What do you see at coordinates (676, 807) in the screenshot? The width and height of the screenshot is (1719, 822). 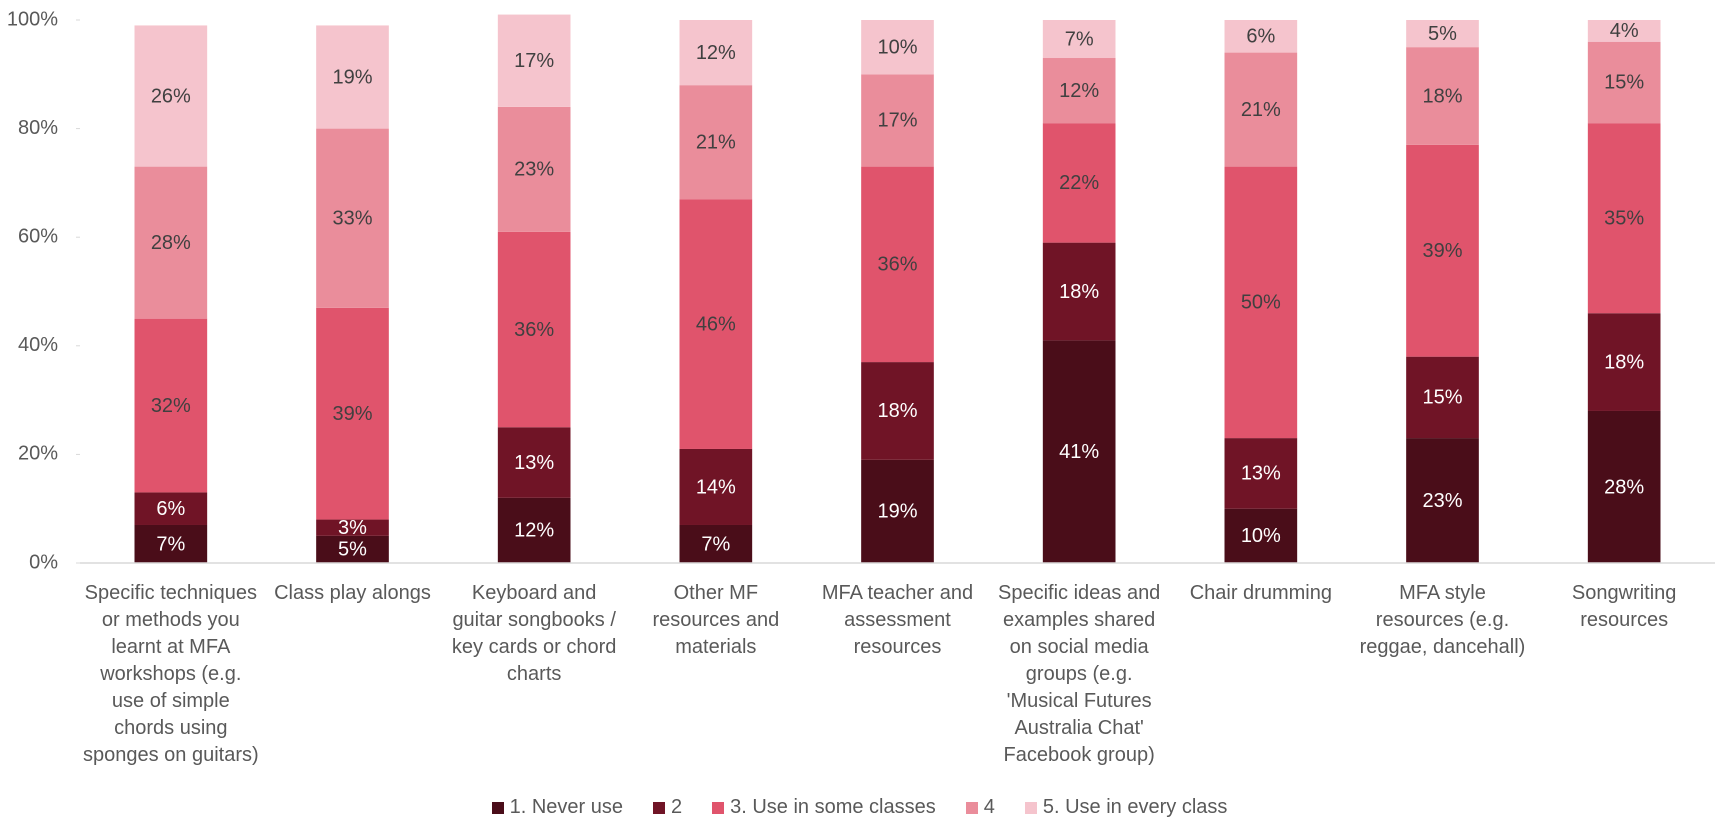 I see `legend-label: 2` at bounding box center [676, 807].